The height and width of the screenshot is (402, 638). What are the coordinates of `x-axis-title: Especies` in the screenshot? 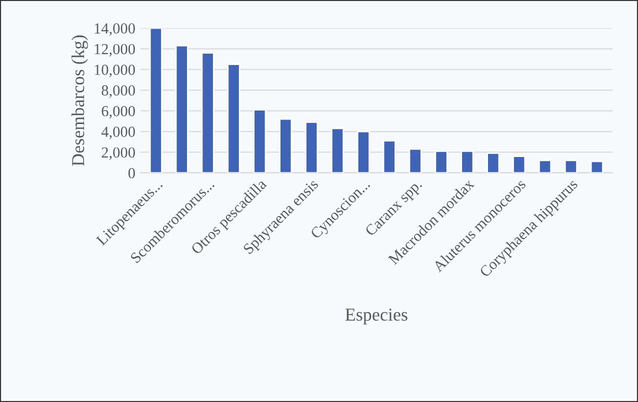 It's located at (376, 316).